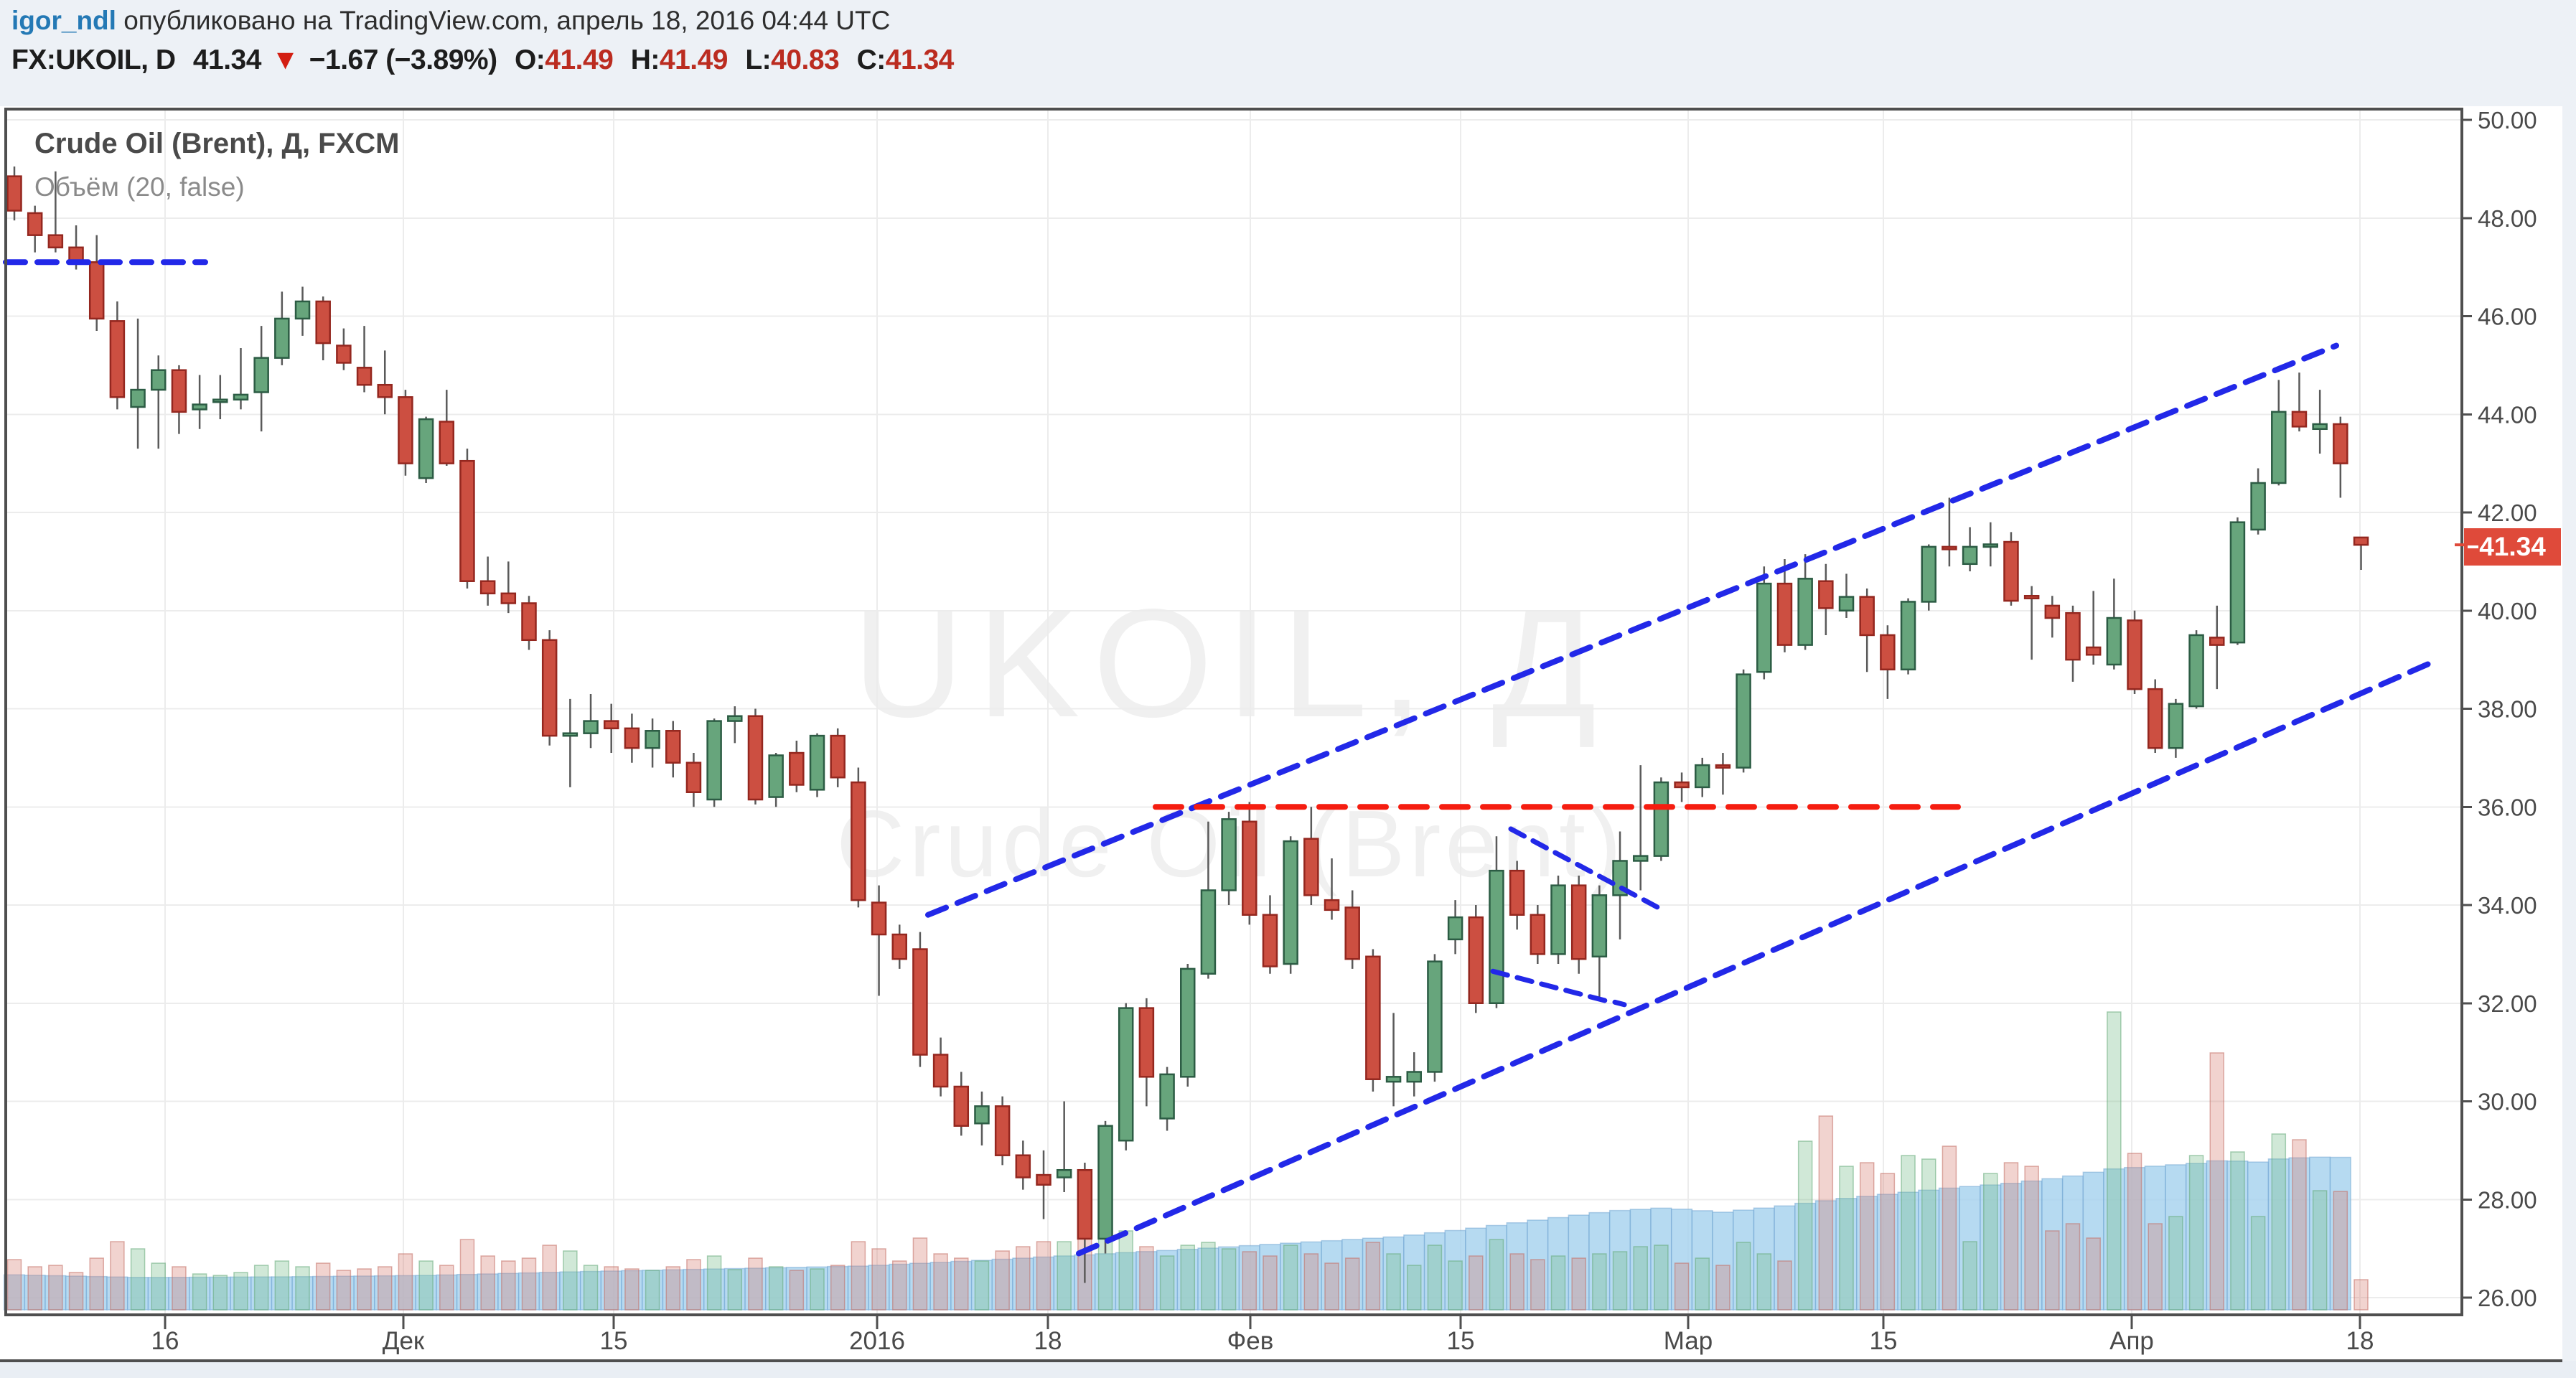 This screenshot has height=1378, width=2576. What do you see at coordinates (63, 20) in the screenshot?
I see `username-link: igor_ndl` at bounding box center [63, 20].